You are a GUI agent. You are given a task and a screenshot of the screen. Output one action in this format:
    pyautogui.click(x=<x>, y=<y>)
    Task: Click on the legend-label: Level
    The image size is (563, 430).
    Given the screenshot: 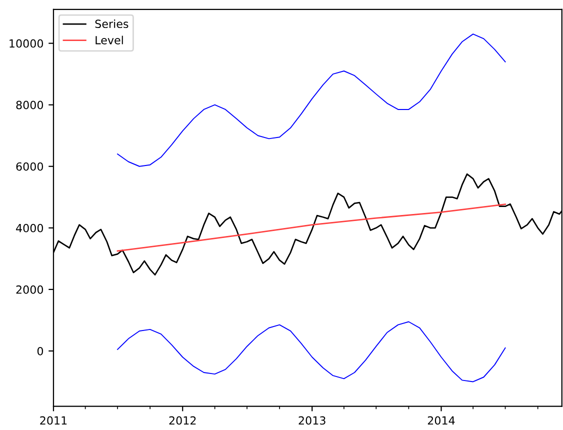 What is the action you would take?
    pyautogui.click(x=109, y=40)
    